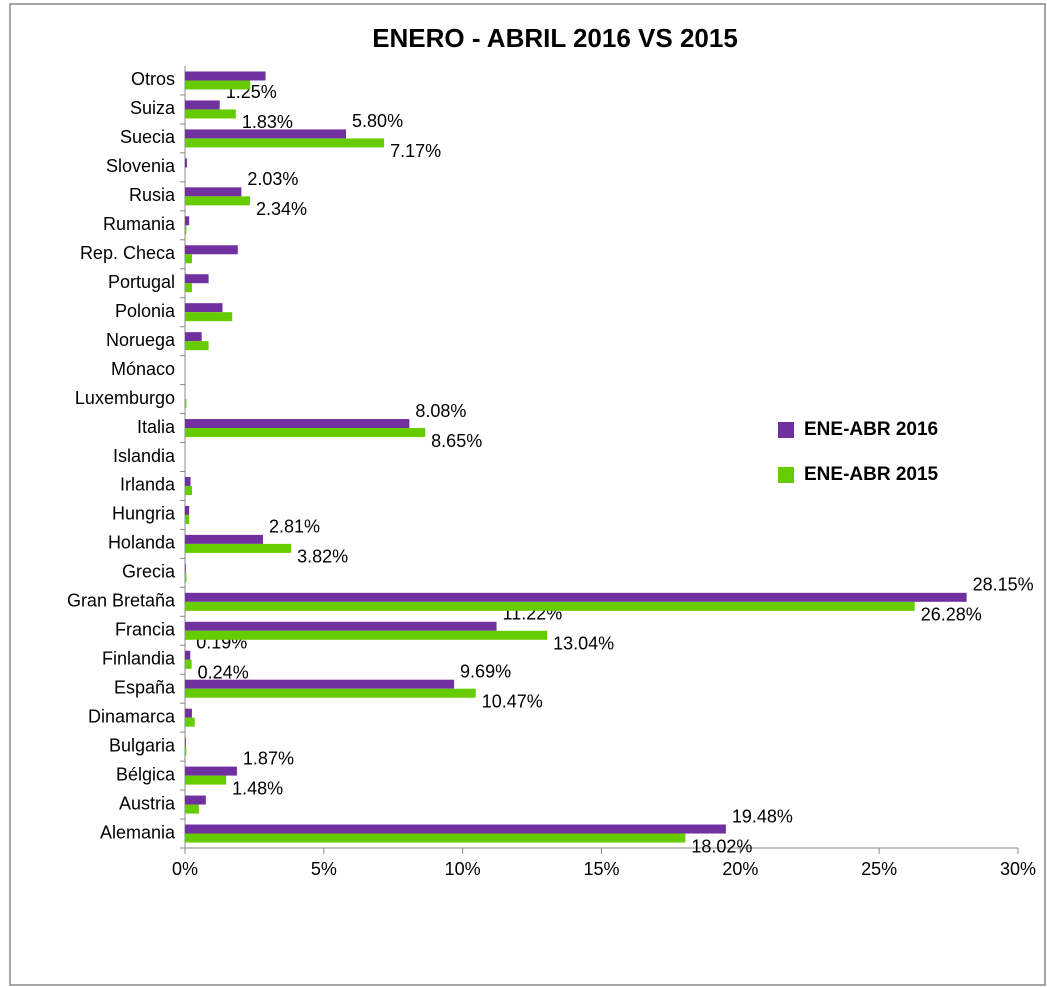 The width and height of the screenshot is (1047, 987). I want to click on y-tick-label: Suecia, so click(148, 137).